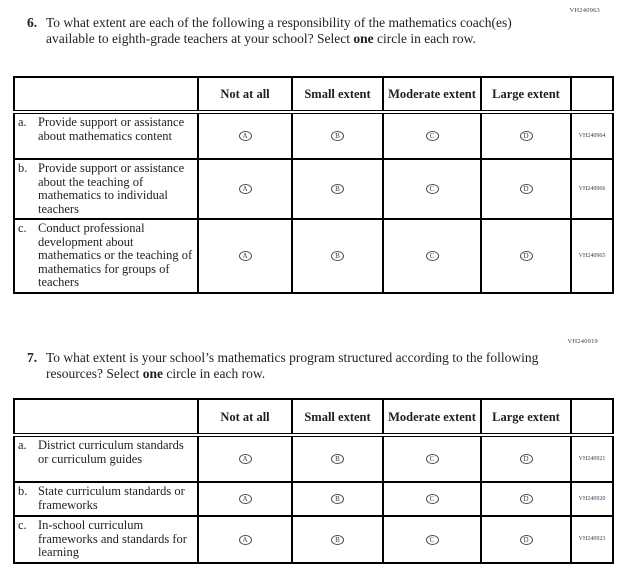 This screenshot has height=564, width=623. I want to click on q6-row-c-option-not-at-all: A, so click(245, 256).